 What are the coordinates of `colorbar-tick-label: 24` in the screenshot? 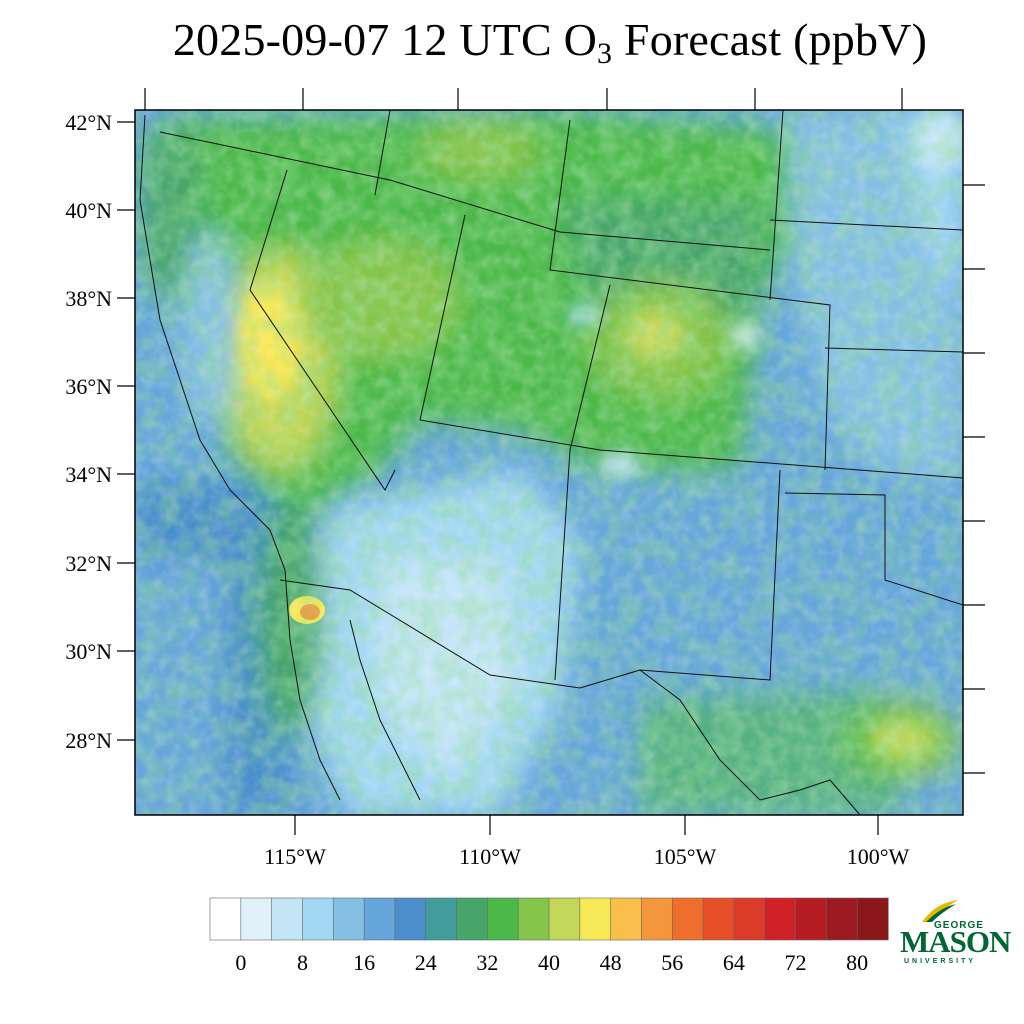 It's located at (426, 962).